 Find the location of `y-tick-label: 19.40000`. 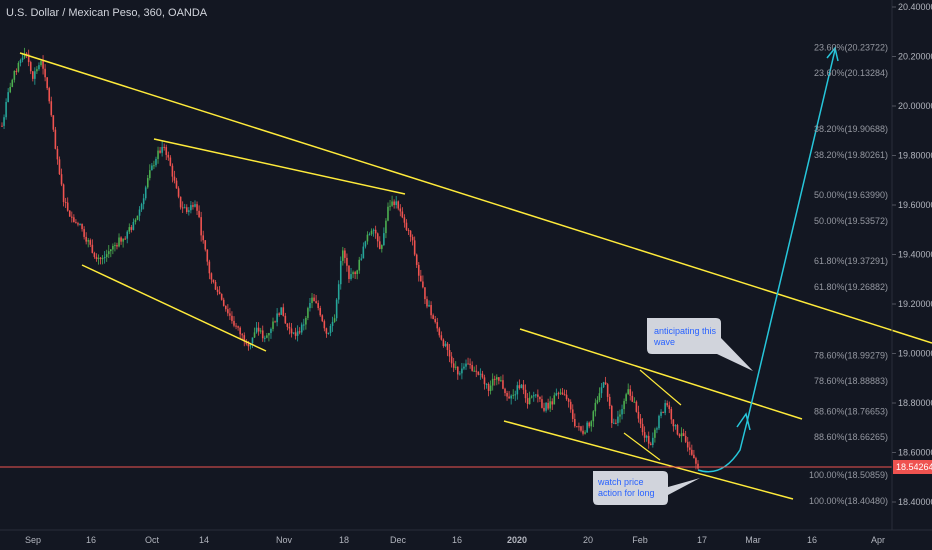

y-tick-label: 19.40000 is located at coordinates (915, 255).